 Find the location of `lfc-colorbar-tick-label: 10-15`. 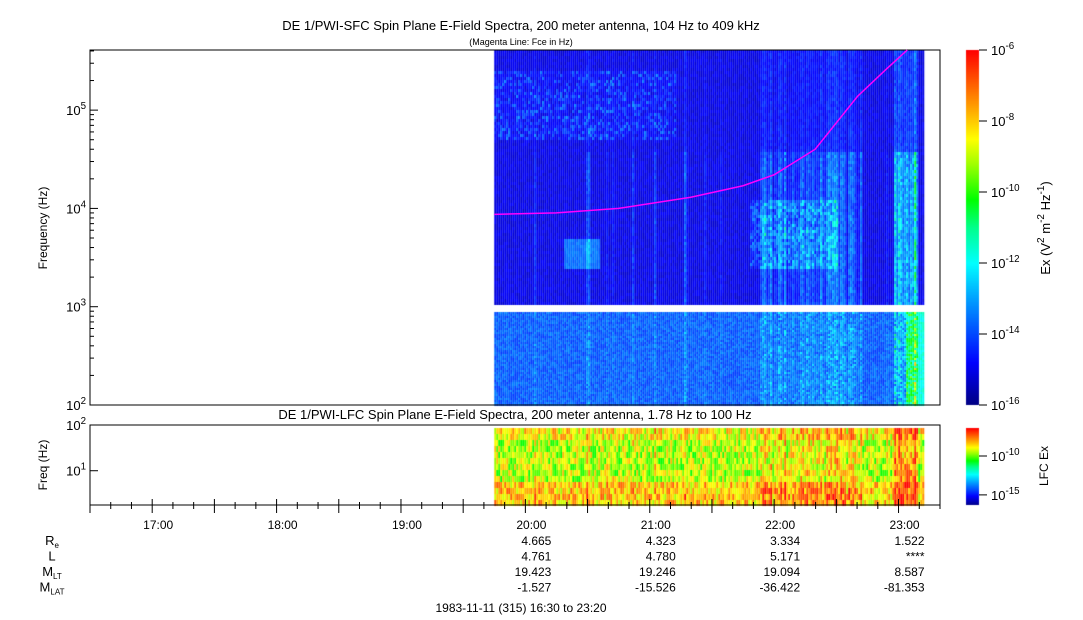

lfc-colorbar-tick-label: 10-15 is located at coordinates (1005, 494).